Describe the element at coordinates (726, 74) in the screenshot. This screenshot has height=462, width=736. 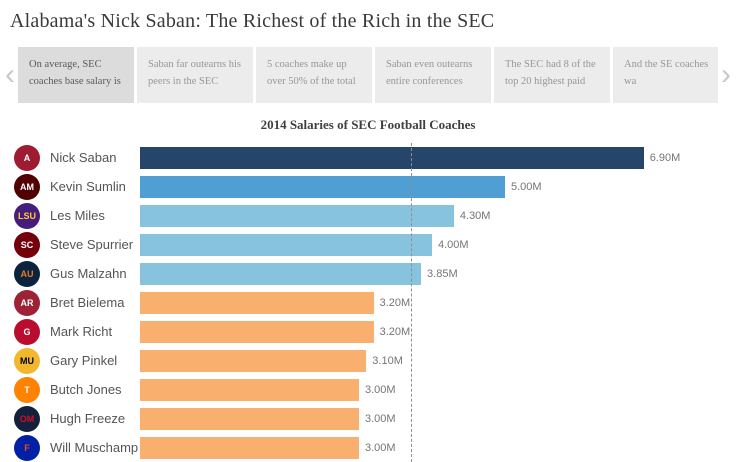
I see `carousel-next-icon: ›` at that location.